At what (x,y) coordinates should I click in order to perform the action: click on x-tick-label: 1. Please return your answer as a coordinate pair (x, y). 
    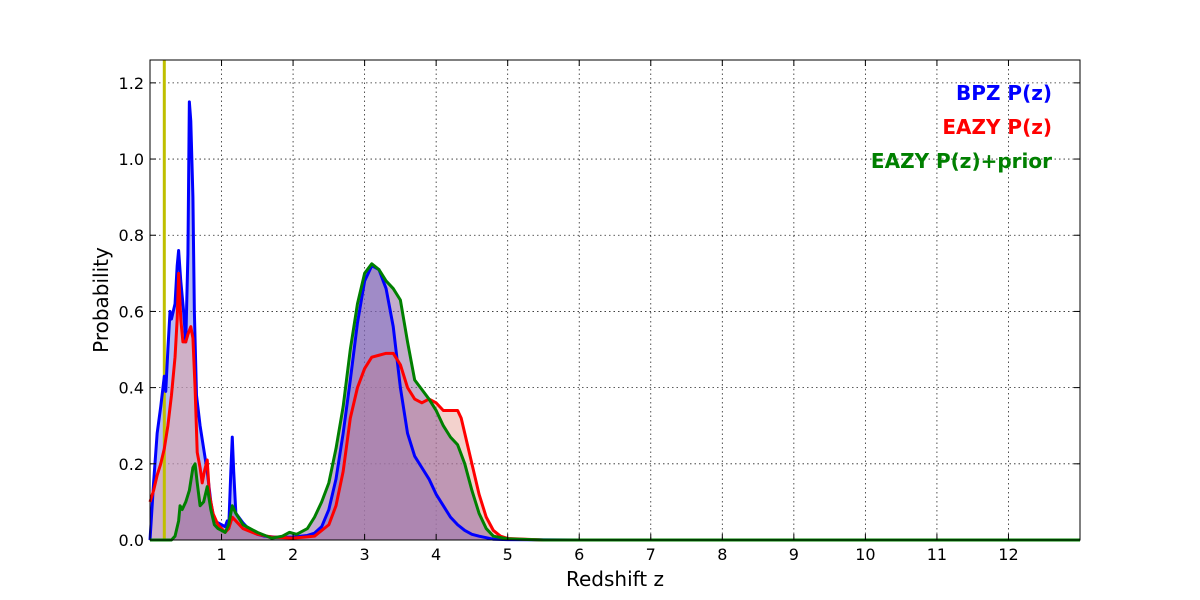
    Looking at the image, I should click on (221, 554).